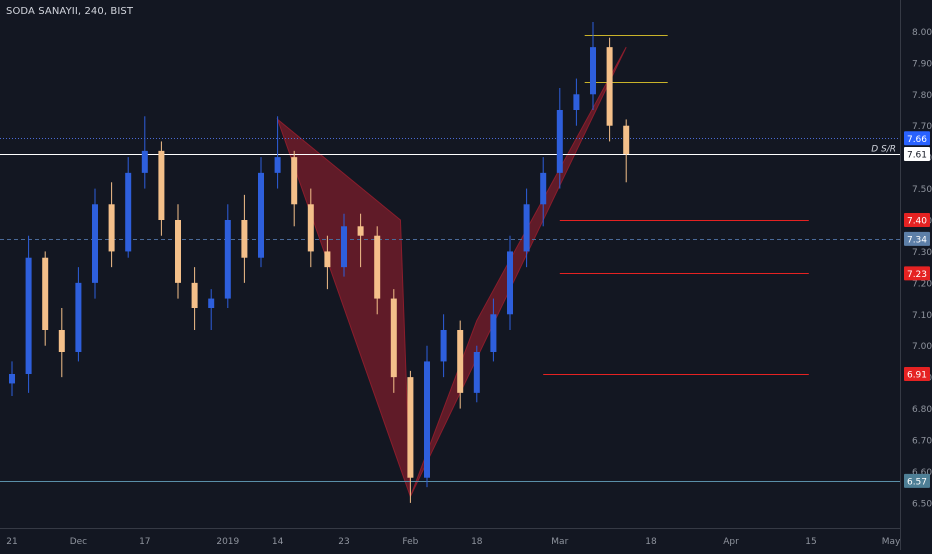 This screenshot has width=932, height=554. What do you see at coordinates (922, 504) in the screenshot?
I see `price-tick-label: 6.50` at bounding box center [922, 504].